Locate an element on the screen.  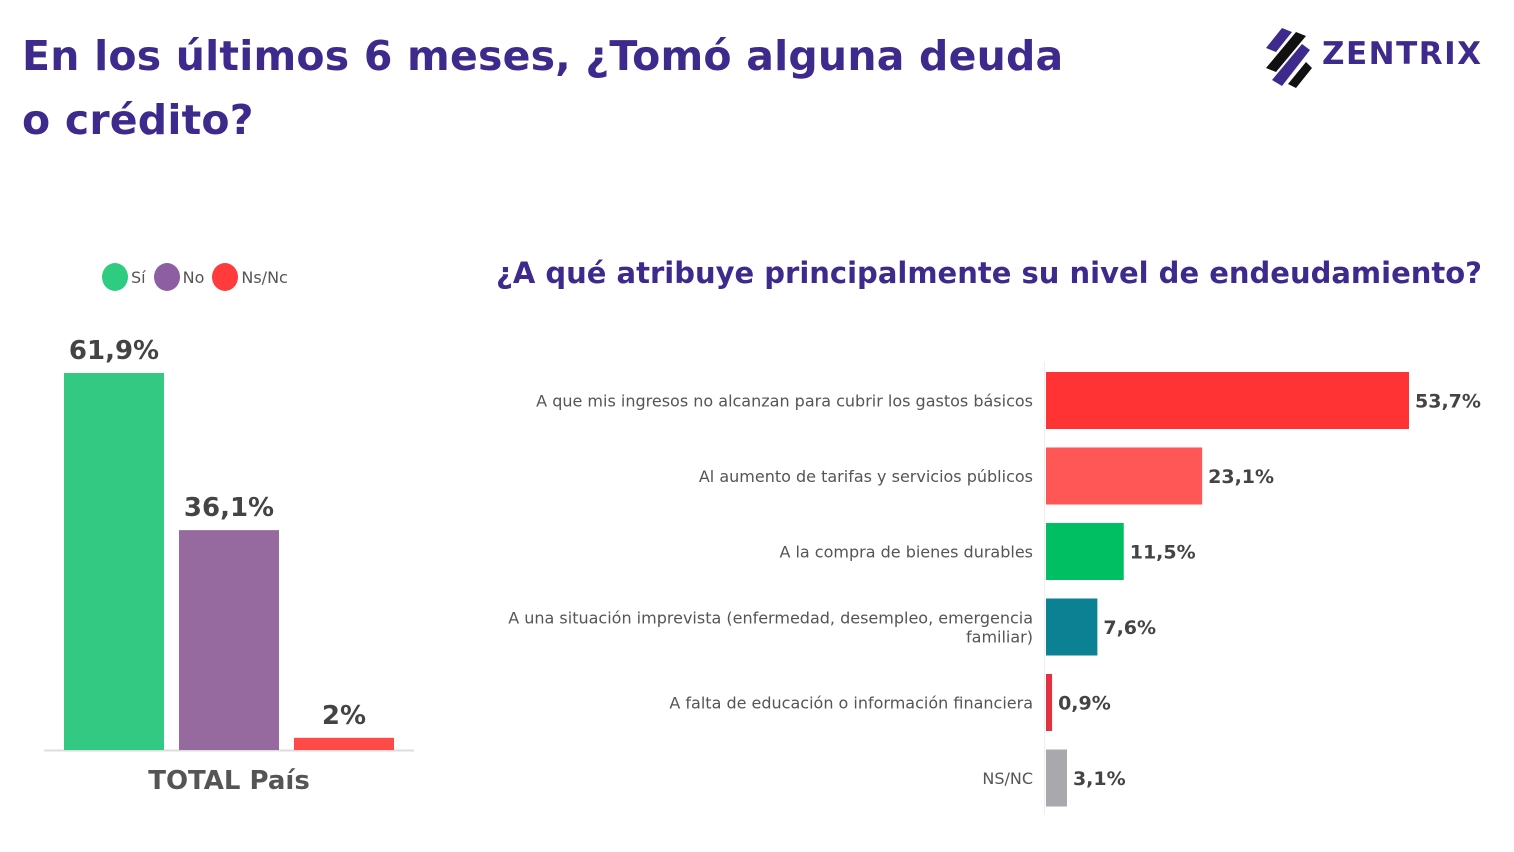
category-label: TOTAL País is located at coordinates (229, 781).